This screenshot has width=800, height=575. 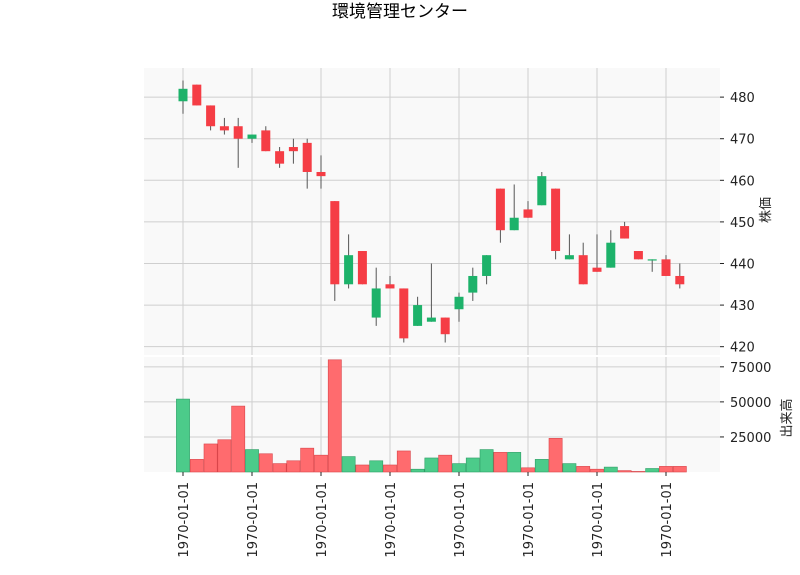 What do you see at coordinates (742, 264) in the screenshot?
I see `price-tick-label: 440` at bounding box center [742, 264].